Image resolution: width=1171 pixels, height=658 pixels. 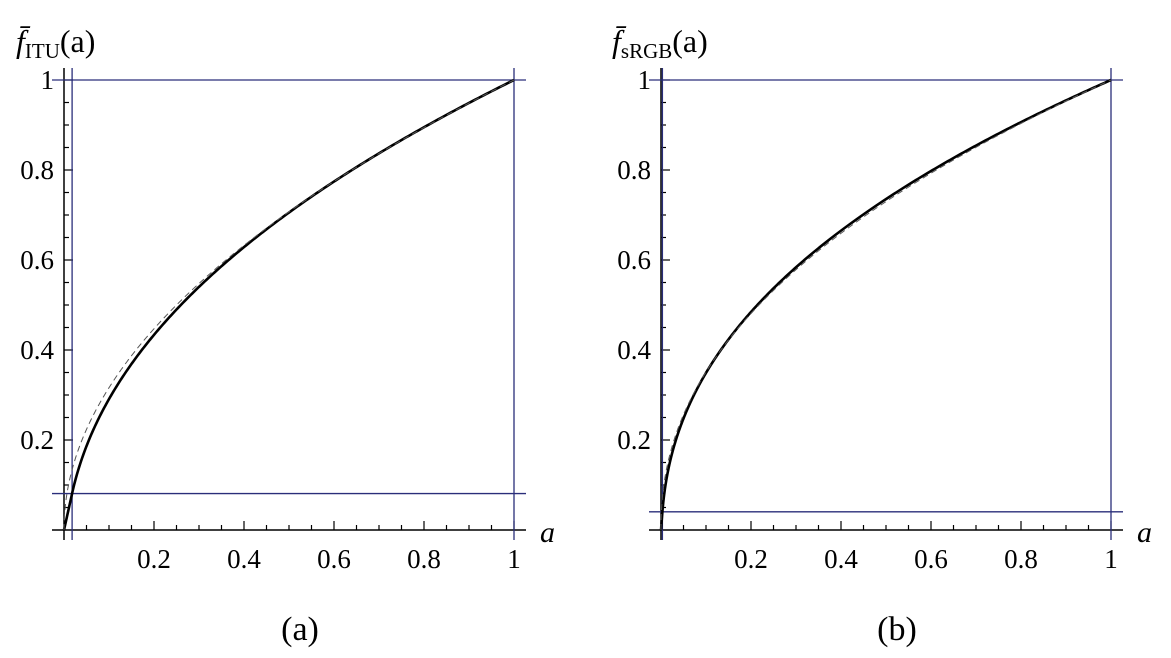 I want to click on panel-label: (a), so click(x=300, y=629).